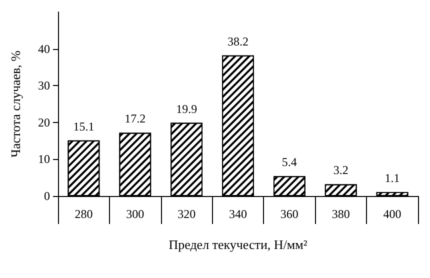 The width and height of the screenshot is (430, 278). I want to click on data-label: 38.2, so click(238, 41).